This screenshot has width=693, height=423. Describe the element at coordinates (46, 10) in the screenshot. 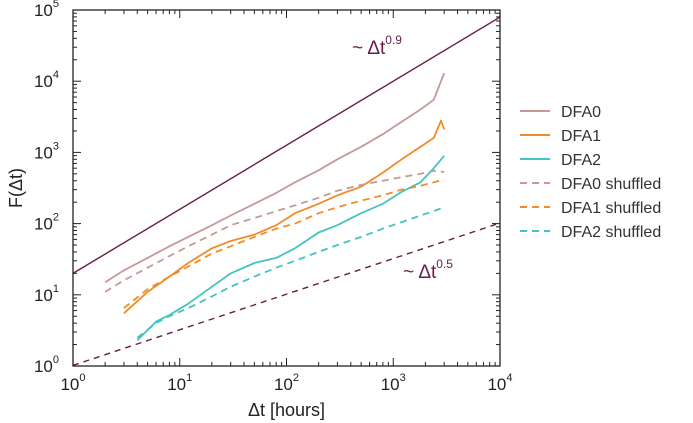

I see `y-tick-label: 10⁵` at that location.